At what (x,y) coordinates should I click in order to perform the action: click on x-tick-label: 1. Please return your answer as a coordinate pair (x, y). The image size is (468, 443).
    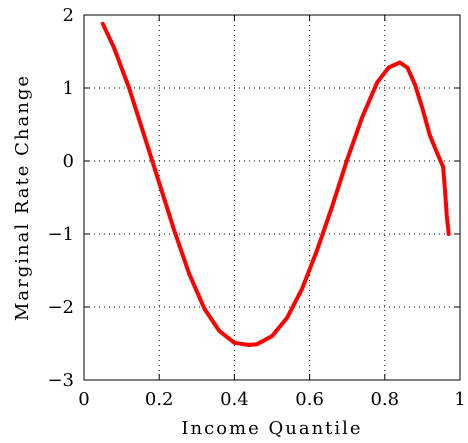
    Looking at the image, I should click on (459, 399).